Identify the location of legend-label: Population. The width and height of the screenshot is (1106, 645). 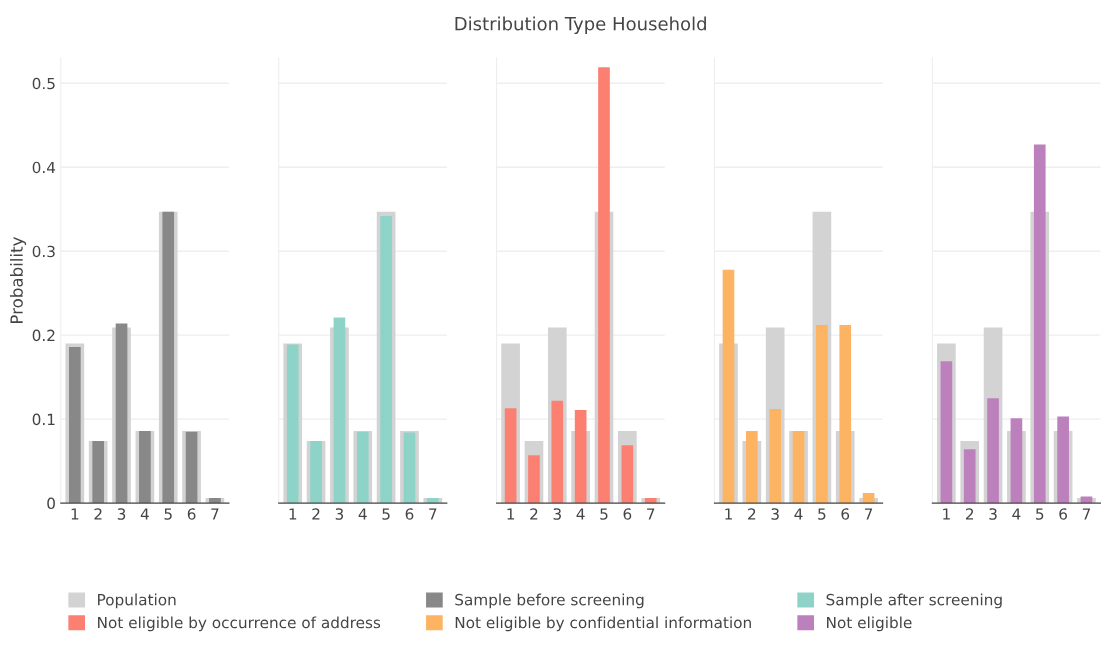
(137, 601).